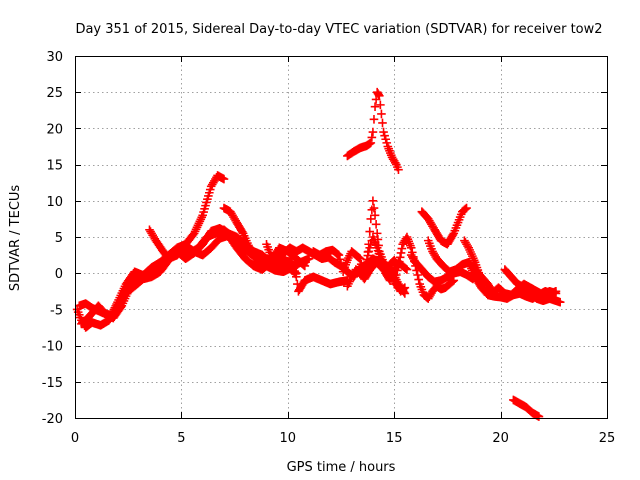  I want to click on y-tick-label: -15, so click(52, 383).